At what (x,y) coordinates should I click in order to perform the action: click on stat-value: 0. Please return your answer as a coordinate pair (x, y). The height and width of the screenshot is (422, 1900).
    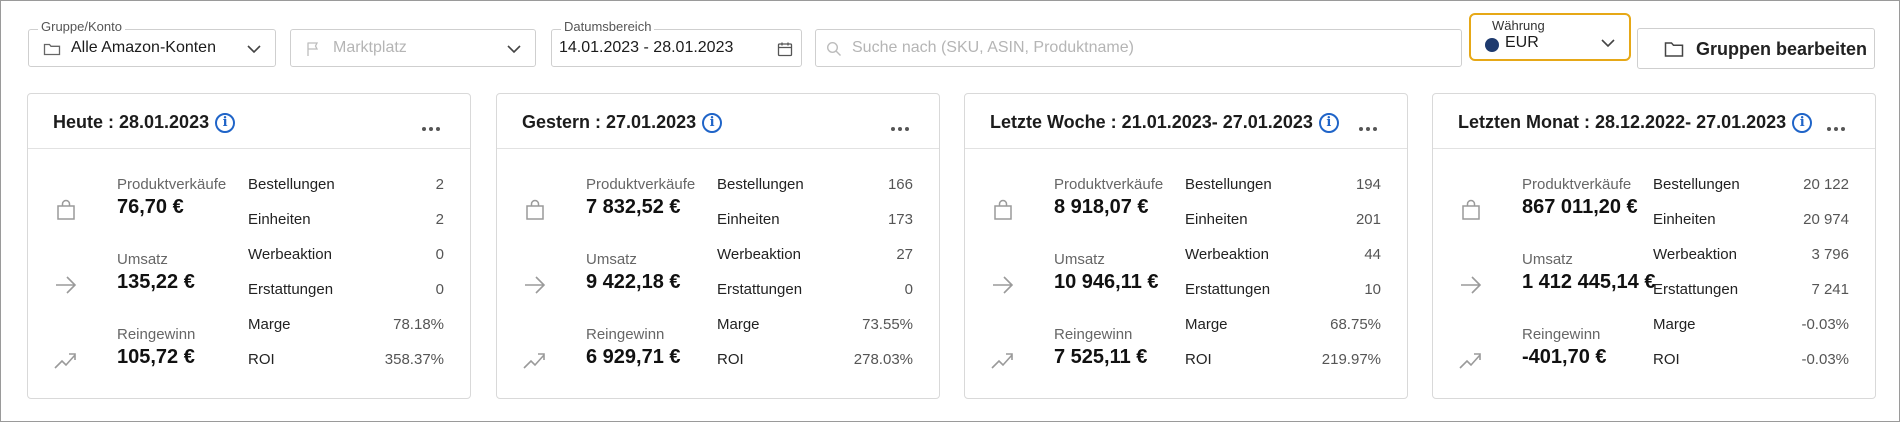
    Looking at the image, I should click on (439, 254).